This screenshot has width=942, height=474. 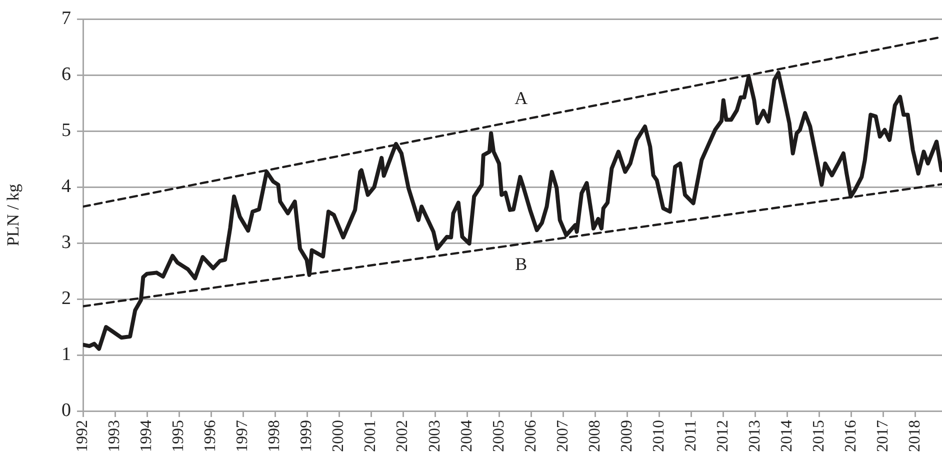 What do you see at coordinates (339, 436) in the screenshot?
I see `x-tick-label: 2000` at bounding box center [339, 436].